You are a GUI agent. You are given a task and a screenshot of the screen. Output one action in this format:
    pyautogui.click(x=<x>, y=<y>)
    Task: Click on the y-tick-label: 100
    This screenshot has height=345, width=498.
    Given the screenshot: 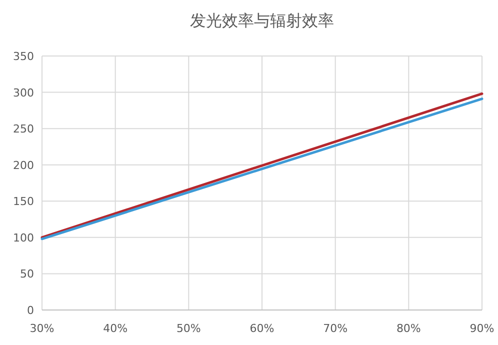 What is the action you would take?
    pyautogui.click(x=23, y=237)
    